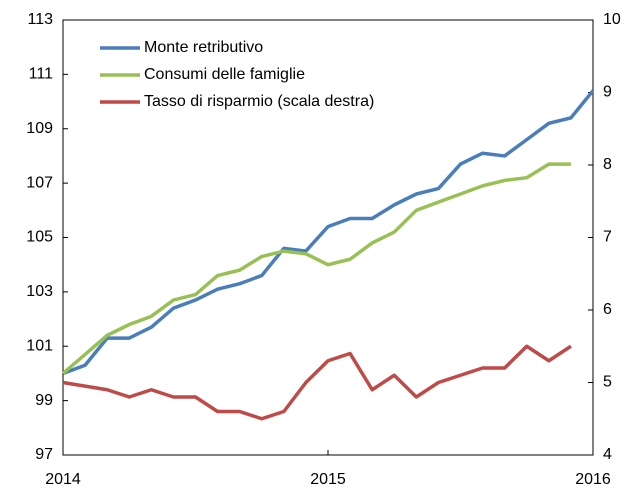 This screenshot has height=493, width=640. What do you see at coordinates (607, 237) in the screenshot?
I see `y2-tick-label: 7` at bounding box center [607, 237].